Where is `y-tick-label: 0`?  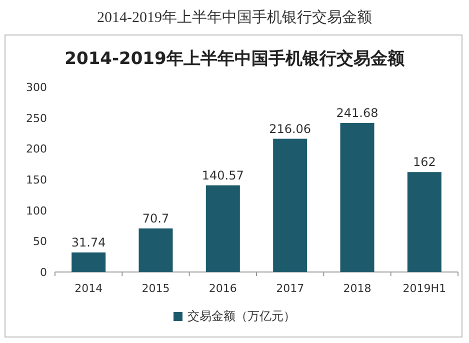 y-tick-label: 0 is located at coordinates (43, 272).